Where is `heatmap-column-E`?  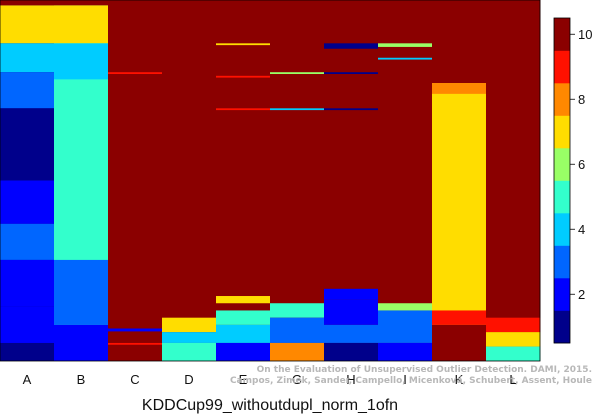 heatmap-column-E is located at coordinates (243, 180).